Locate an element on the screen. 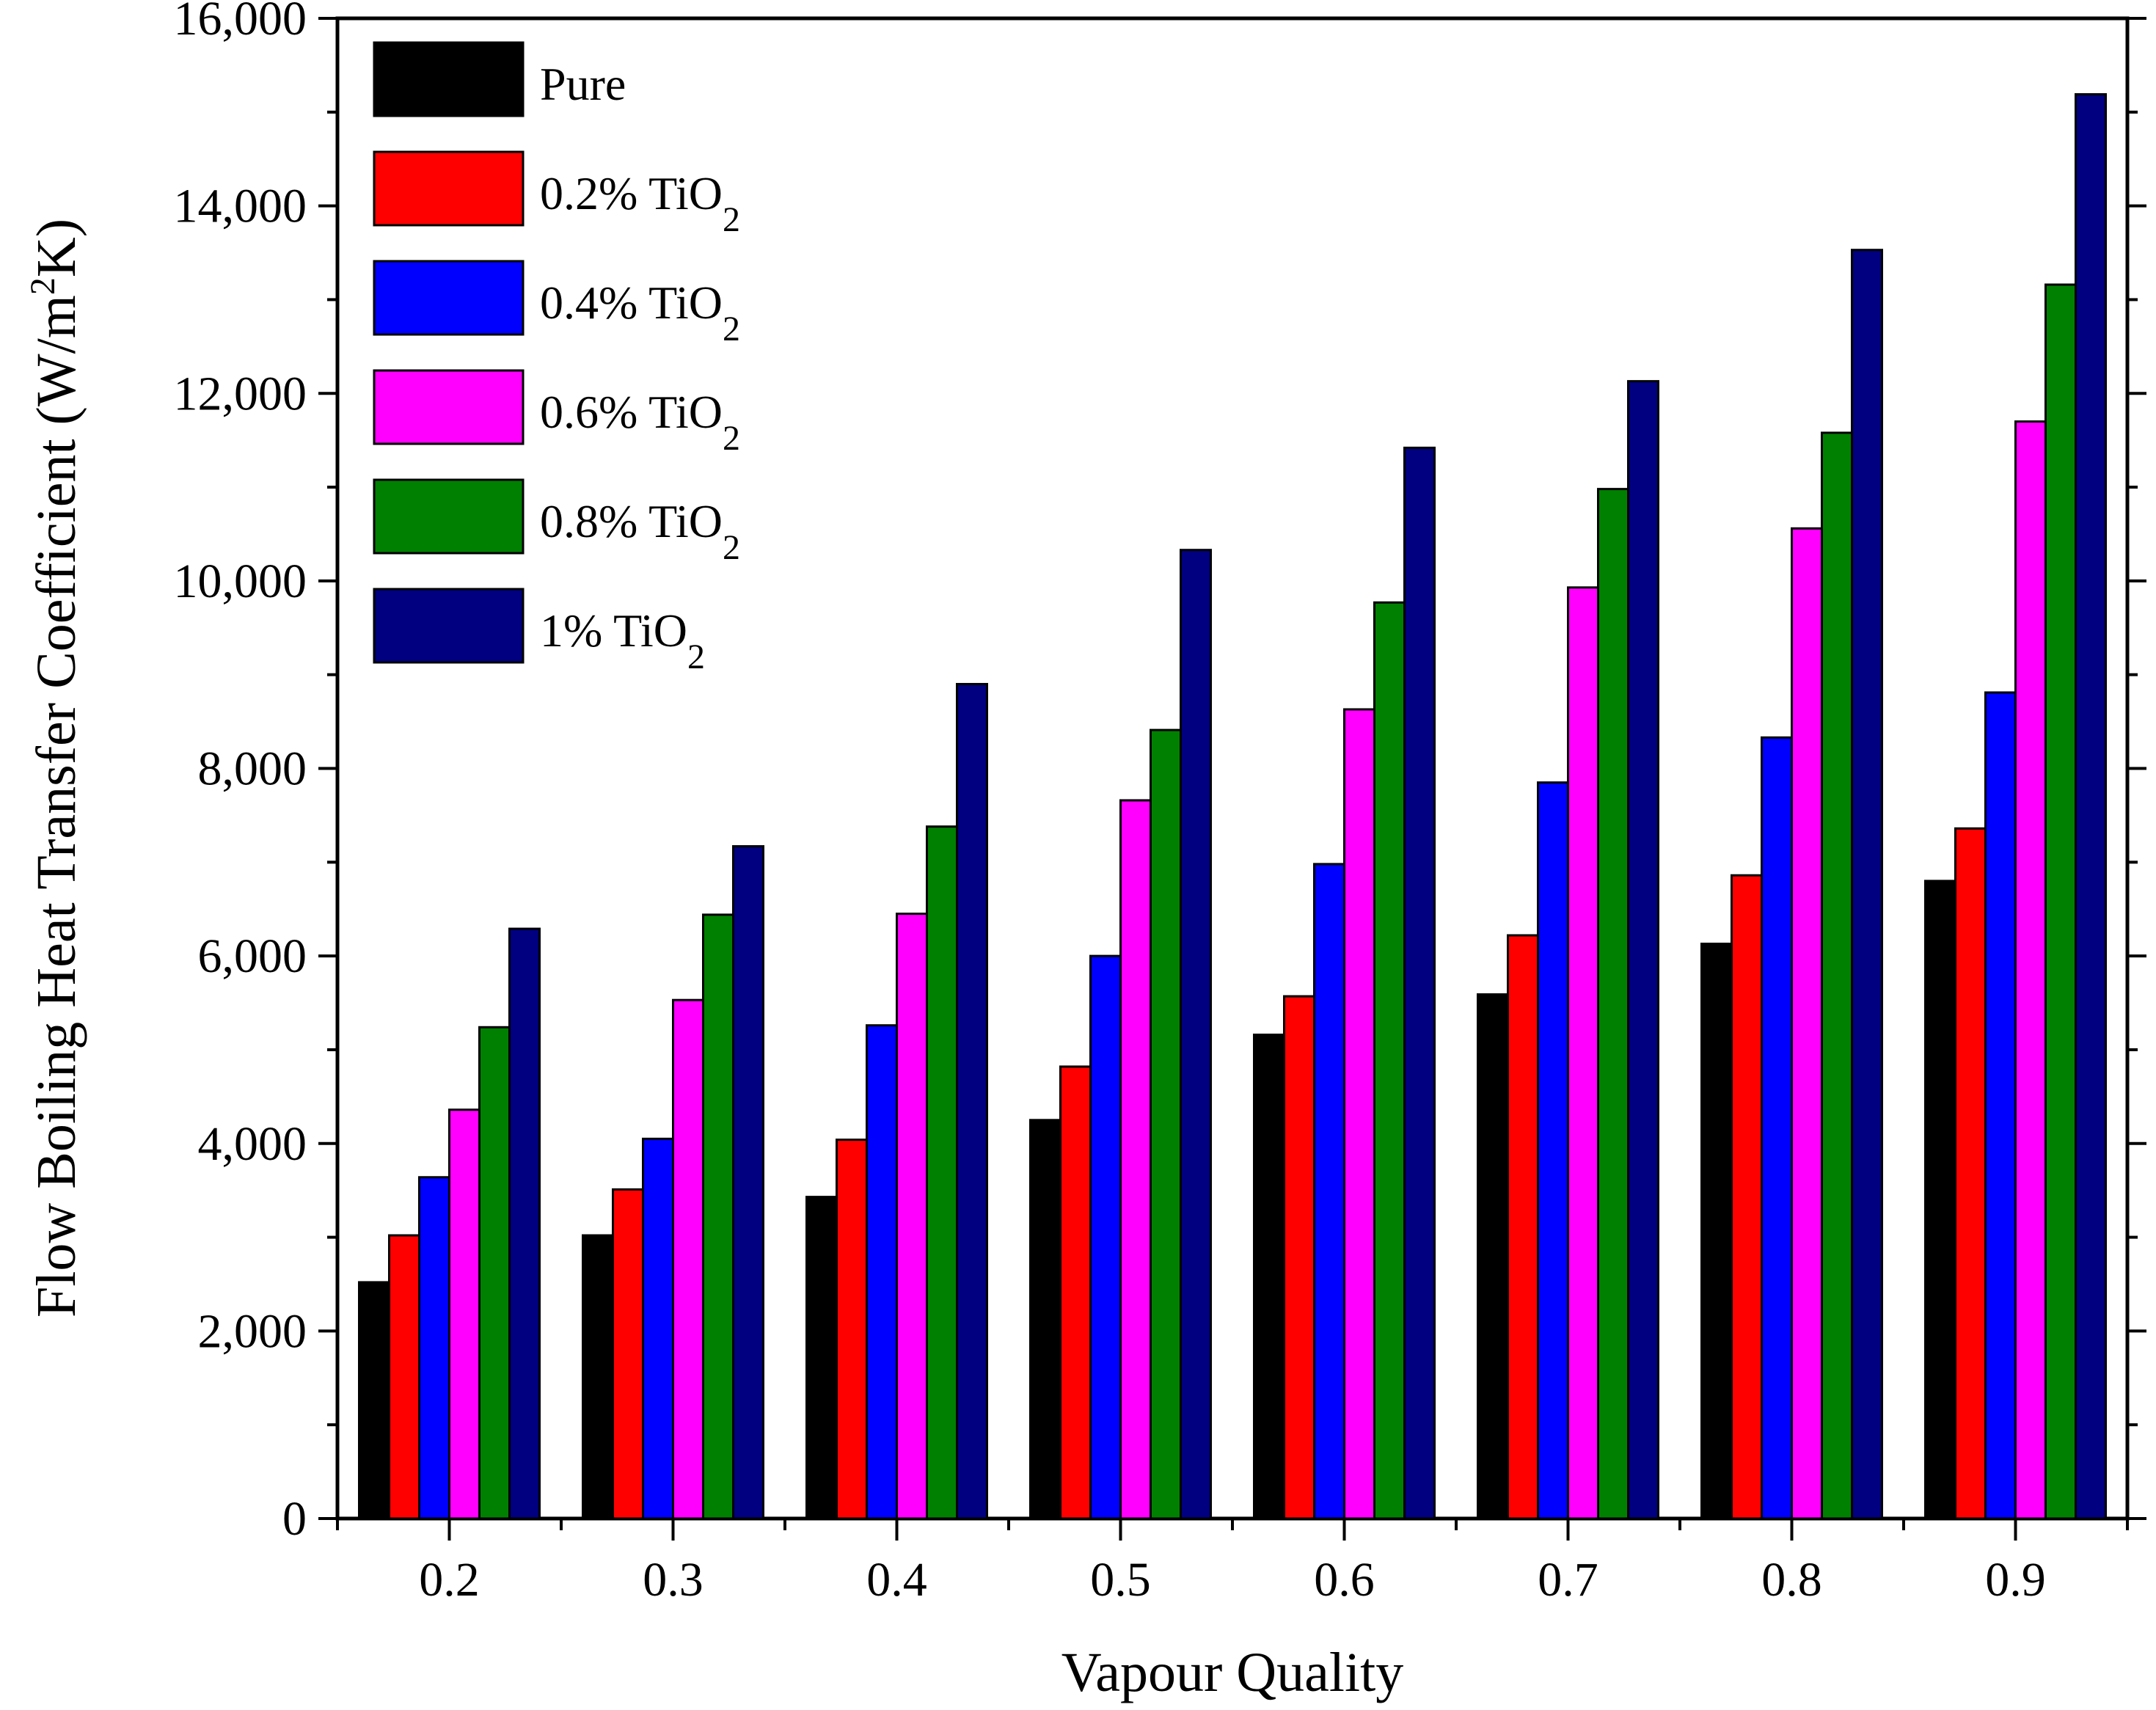 The height and width of the screenshot is (1710, 2156). y-tick-label: 16,000 is located at coordinates (241, 22).